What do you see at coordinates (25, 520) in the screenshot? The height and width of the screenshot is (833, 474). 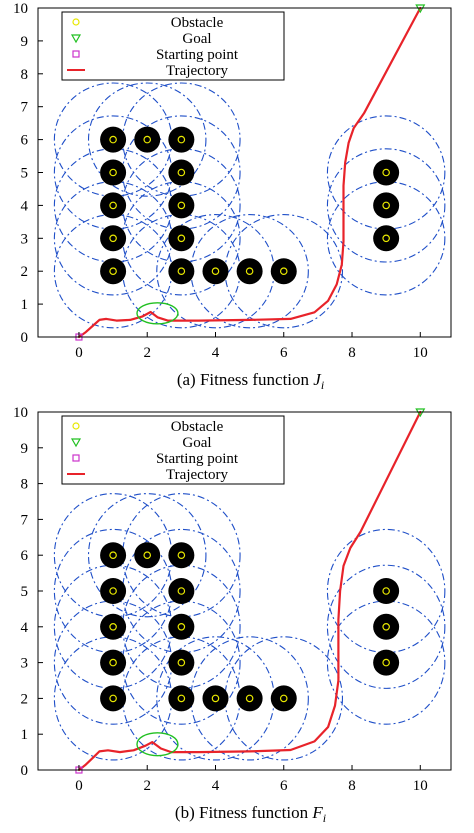 I see `y-tick-label-7: 7` at bounding box center [25, 520].